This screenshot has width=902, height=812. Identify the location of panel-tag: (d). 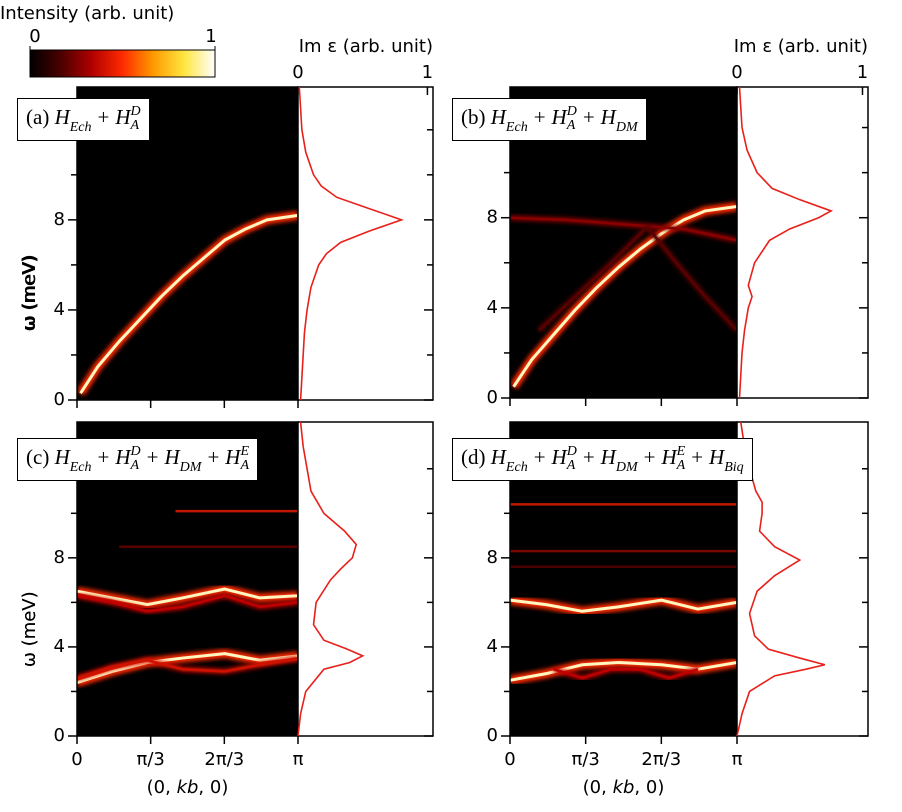
(473, 457).